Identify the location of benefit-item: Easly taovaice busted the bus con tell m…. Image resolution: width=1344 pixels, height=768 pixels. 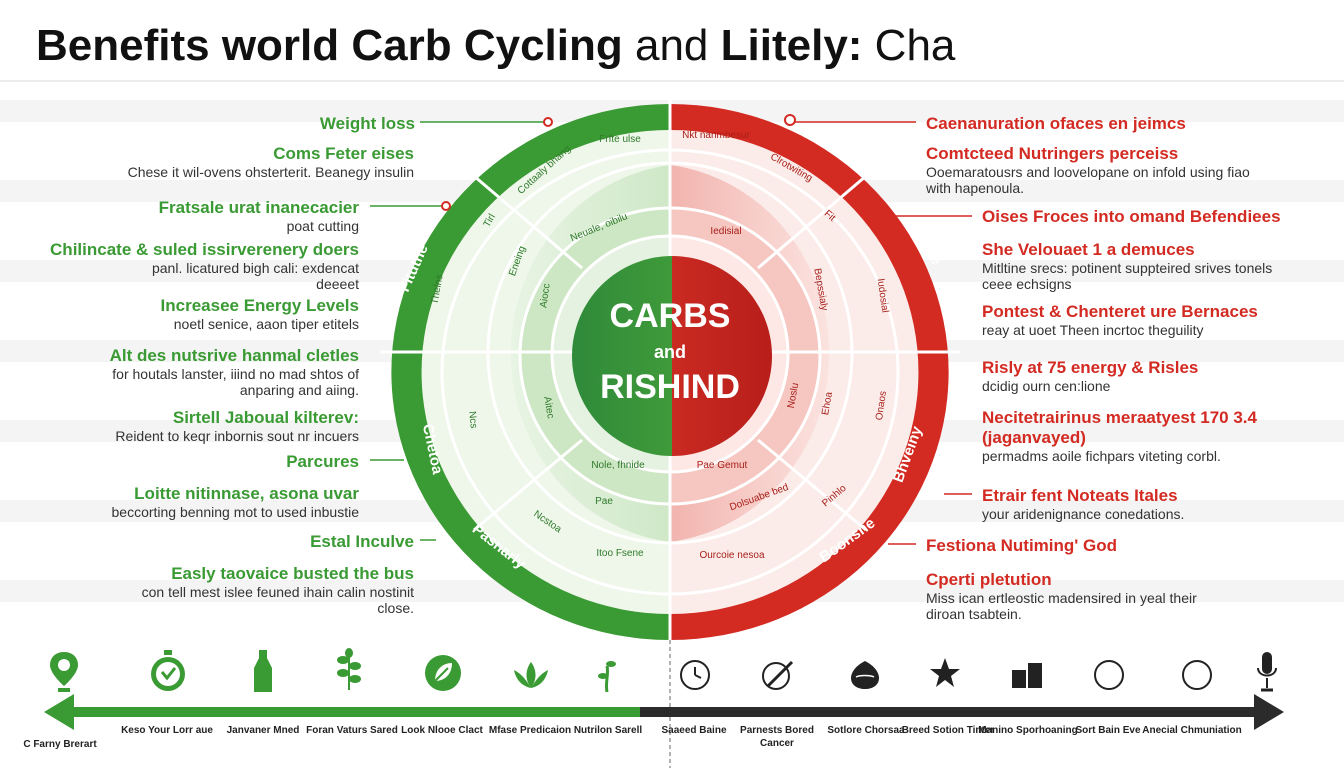
(264, 590).